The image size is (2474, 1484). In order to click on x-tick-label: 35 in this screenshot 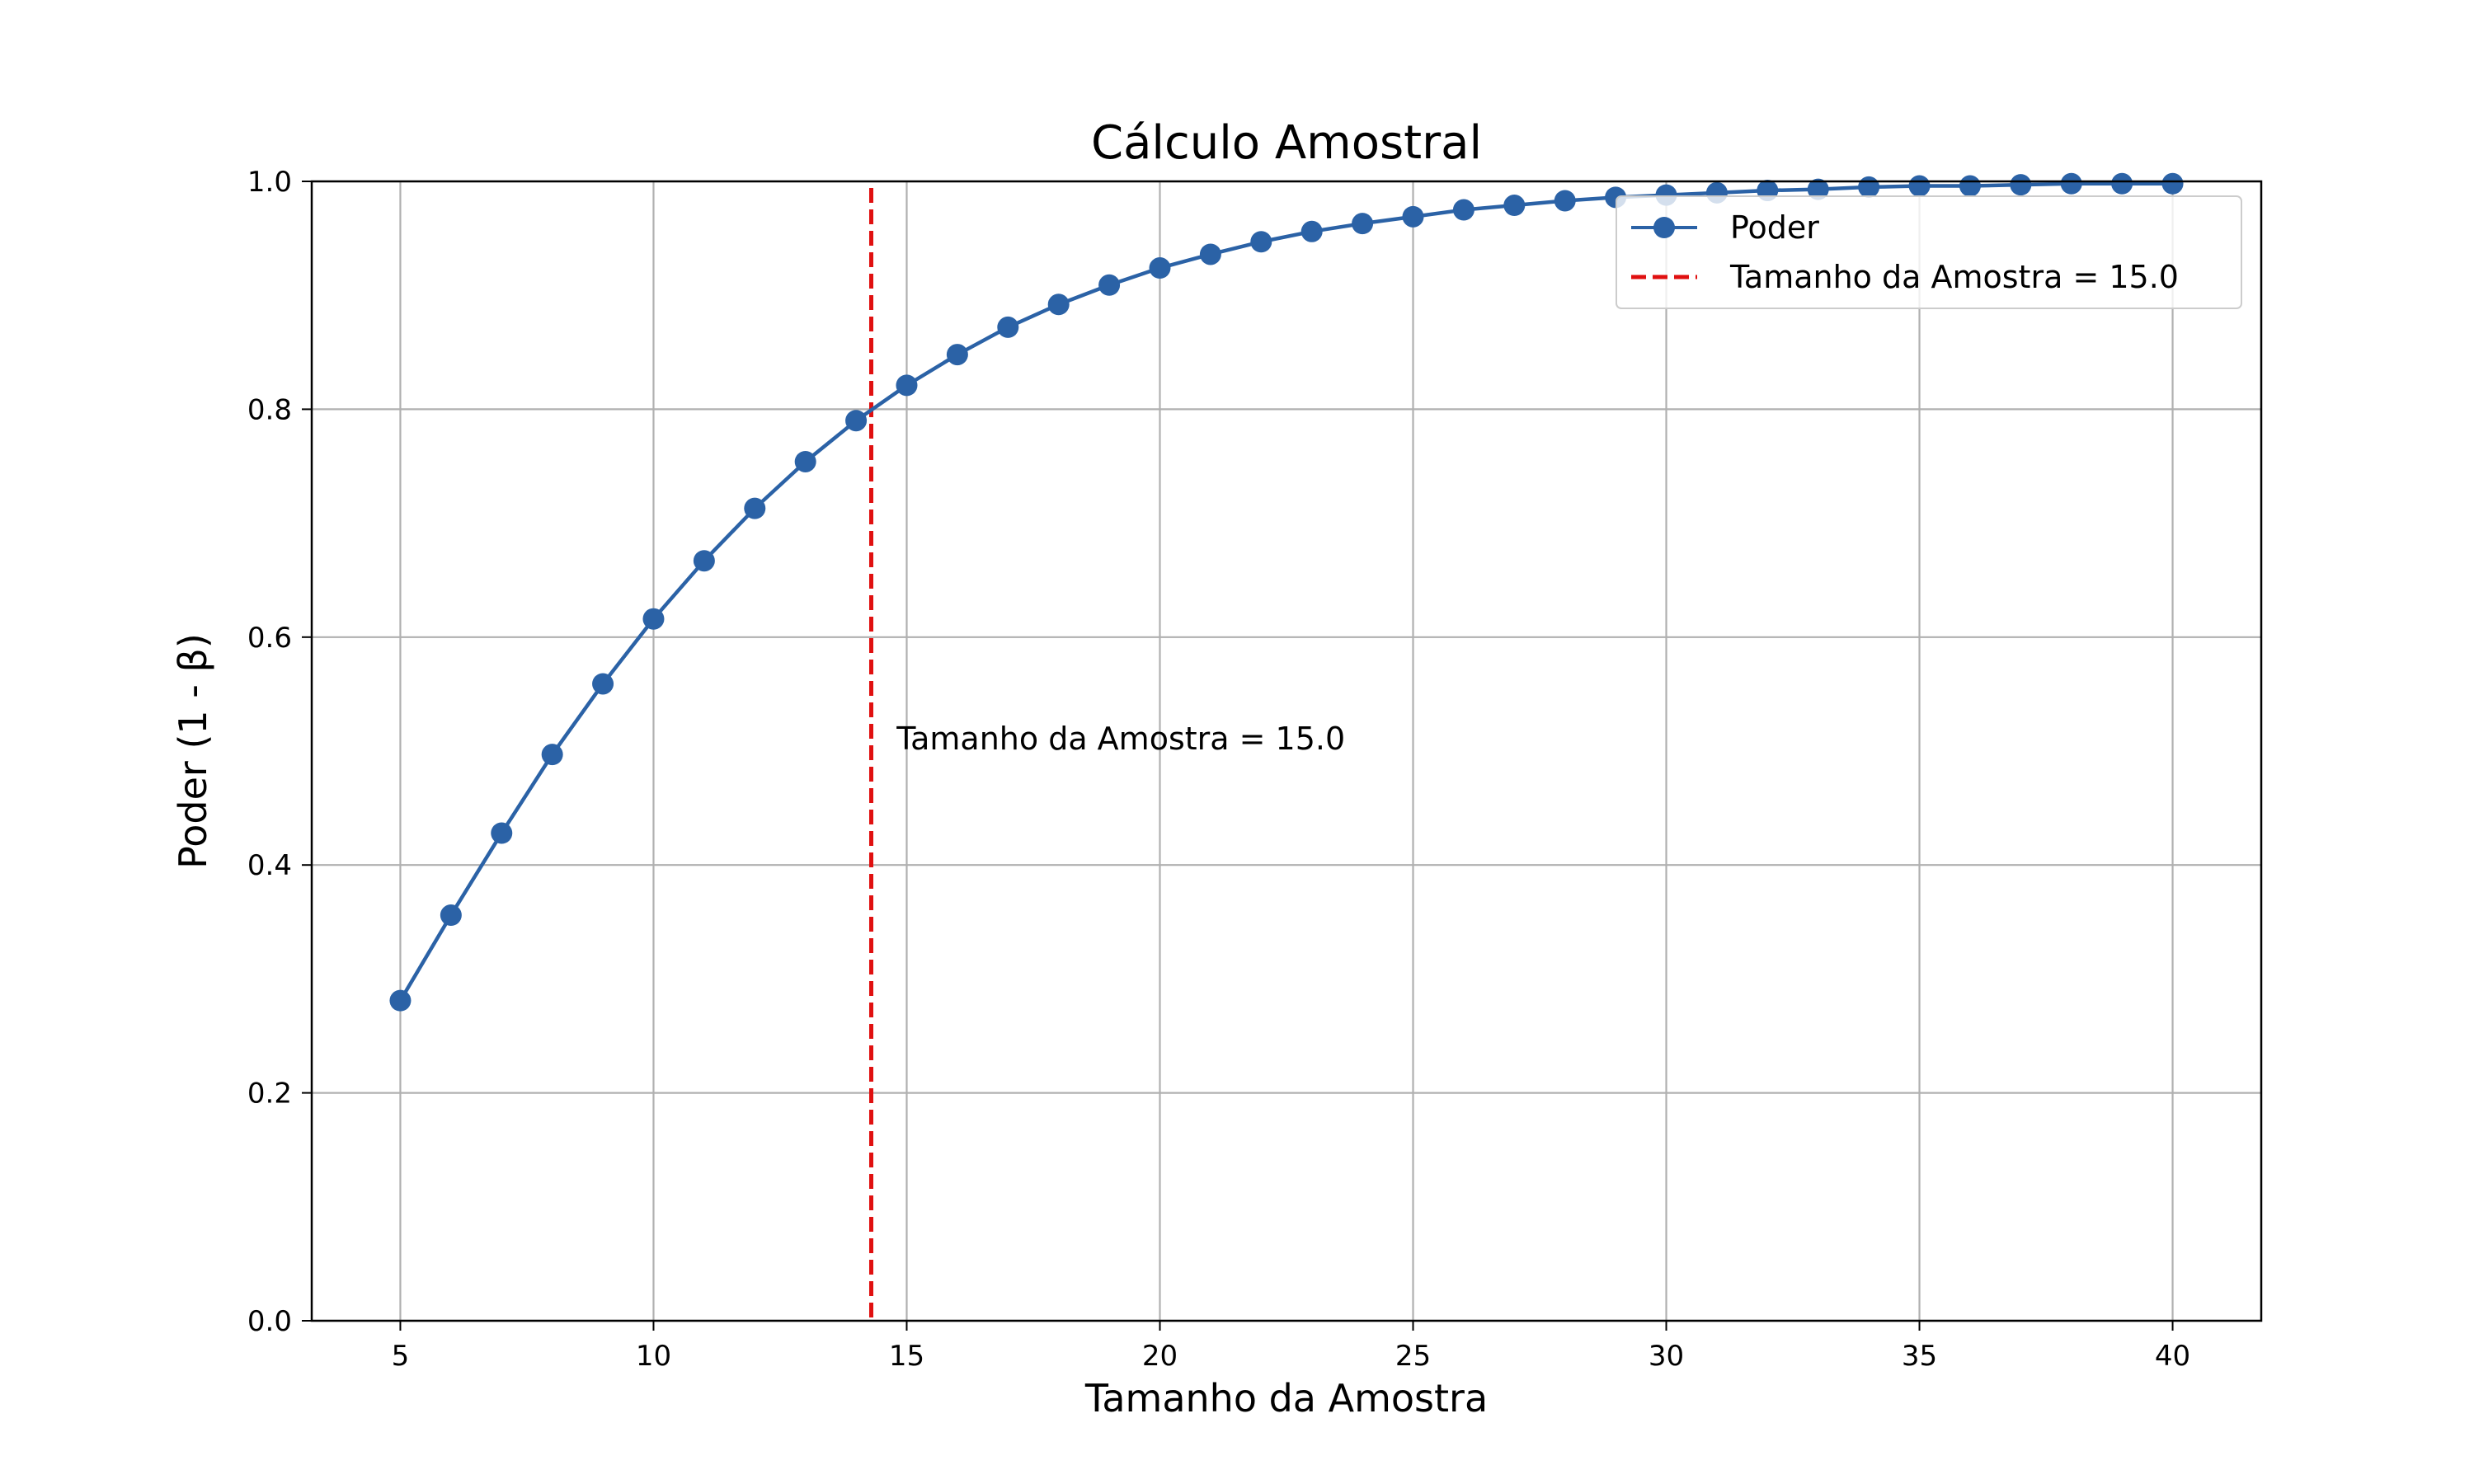, I will do `click(1919, 1356)`.